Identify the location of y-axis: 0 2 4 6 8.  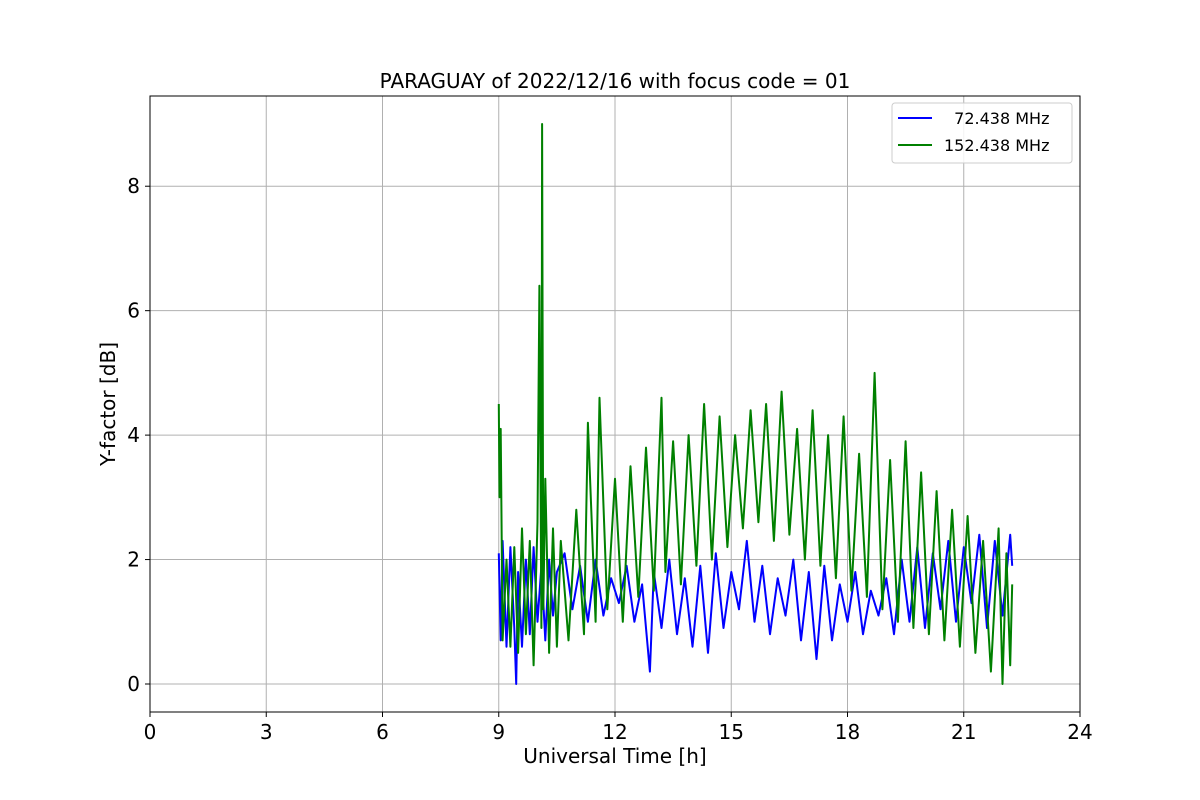
(138, 435).